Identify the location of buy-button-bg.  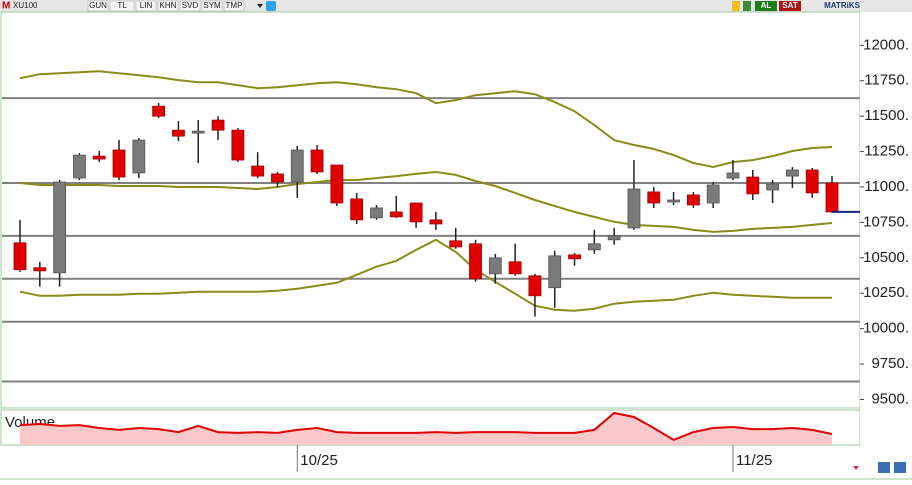
(766, 6).